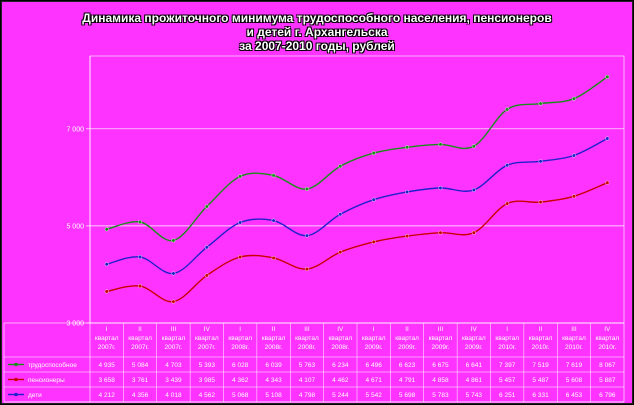  What do you see at coordinates (173, 365) in the screenshot?
I see `data-label: 4 703` at bounding box center [173, 365].